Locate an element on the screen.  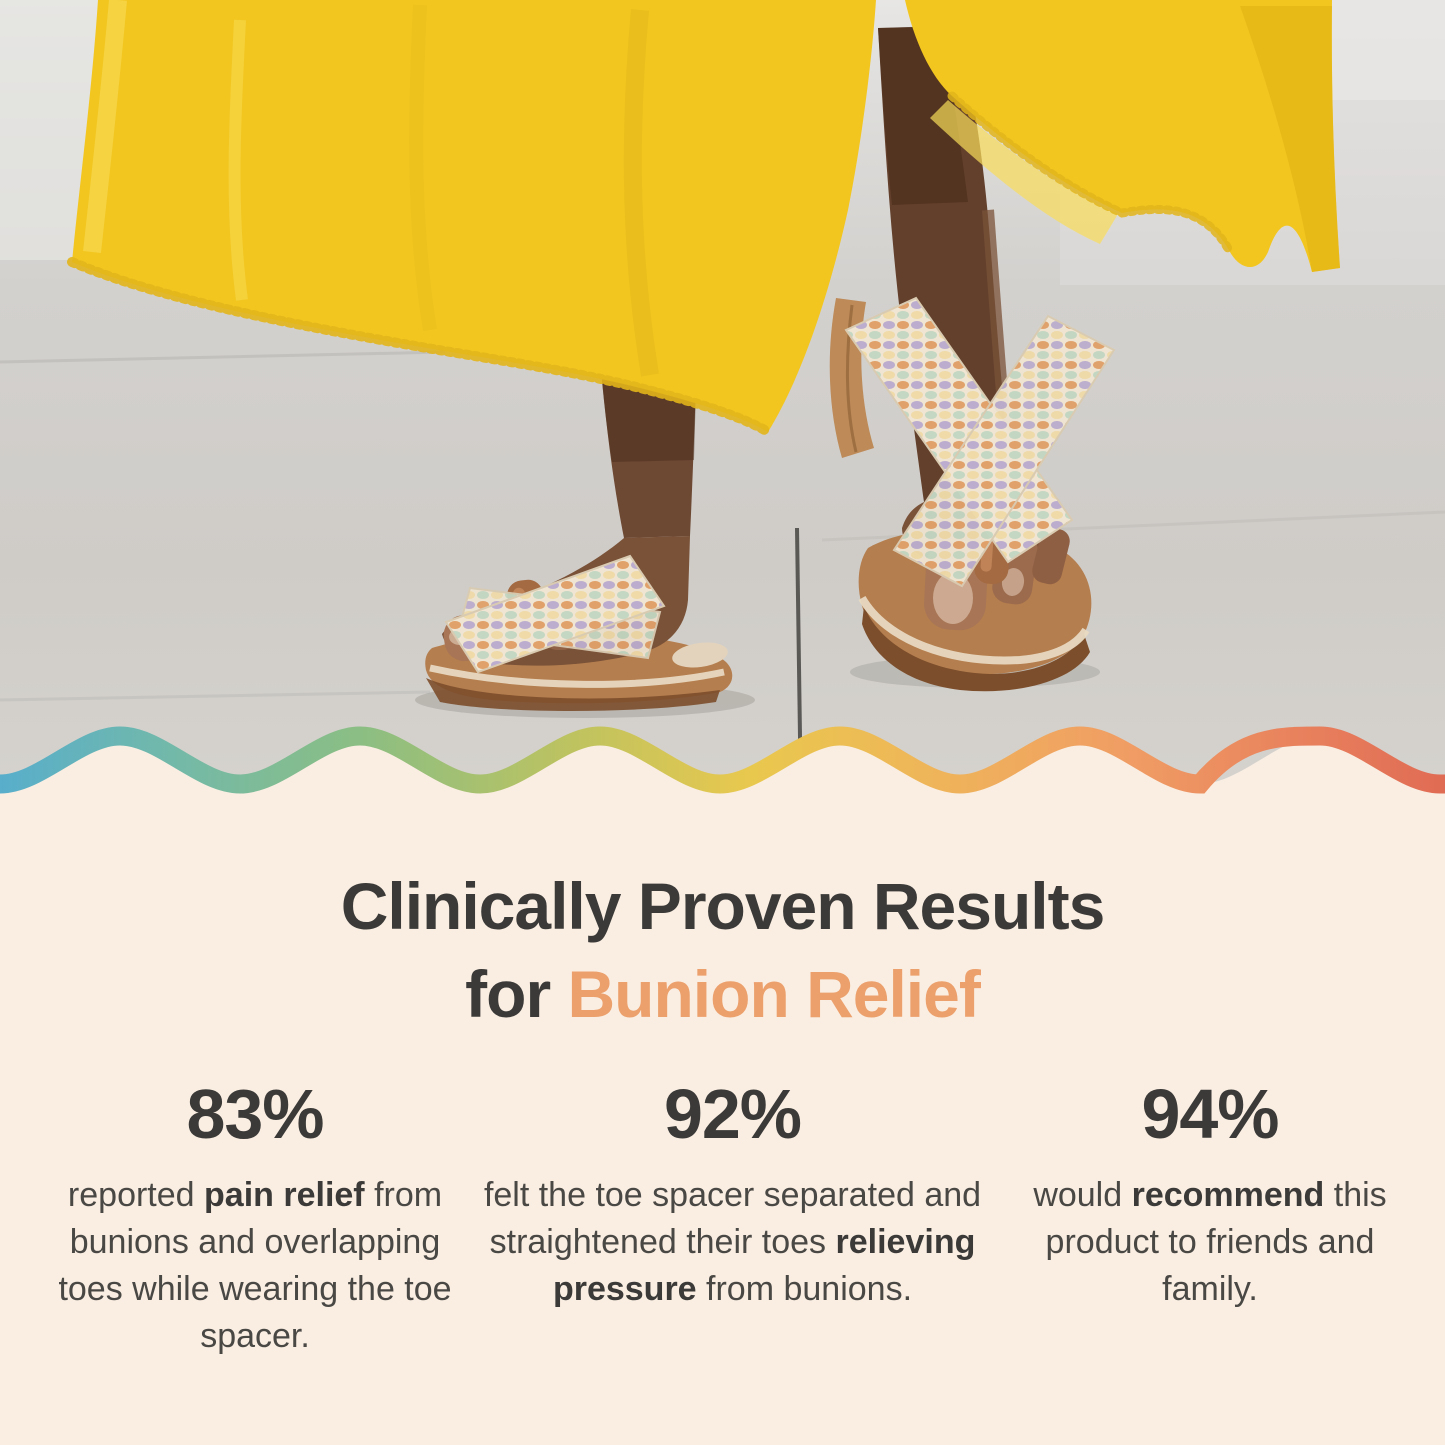
stat-text-bold: relieving pressure is located at coordinates (764, 1265).